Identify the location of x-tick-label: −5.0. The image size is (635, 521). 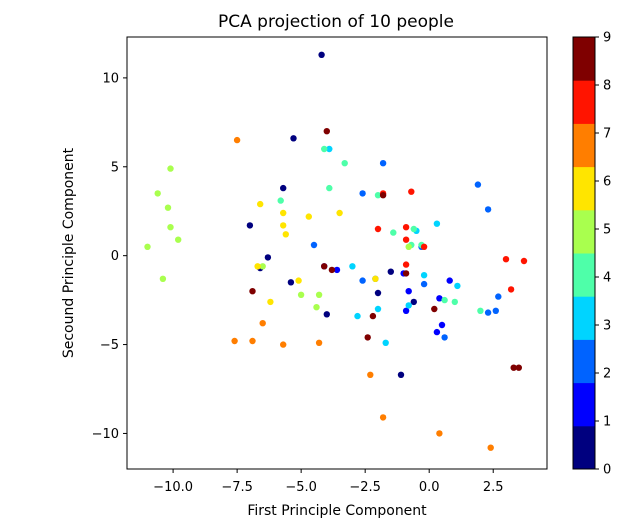
(301, 487).